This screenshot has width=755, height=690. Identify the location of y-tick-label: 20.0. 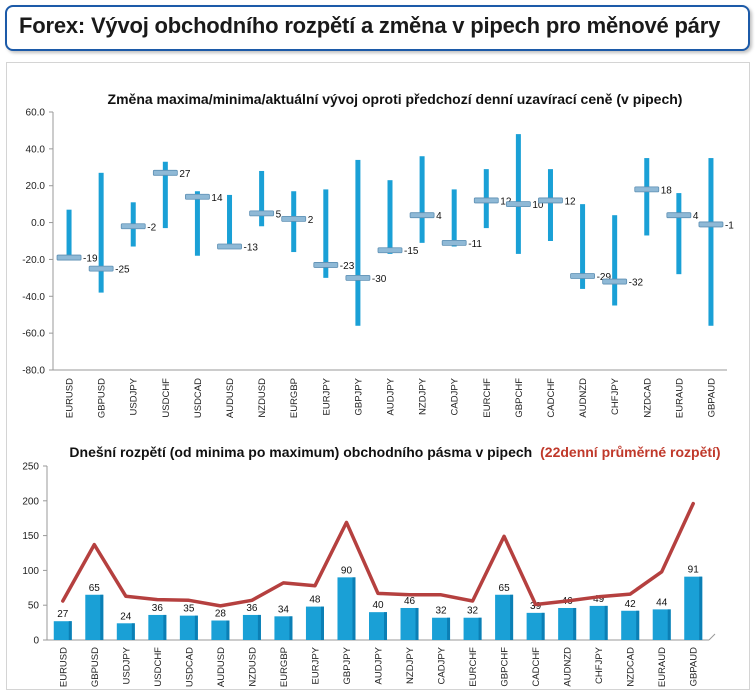
(36, 186).